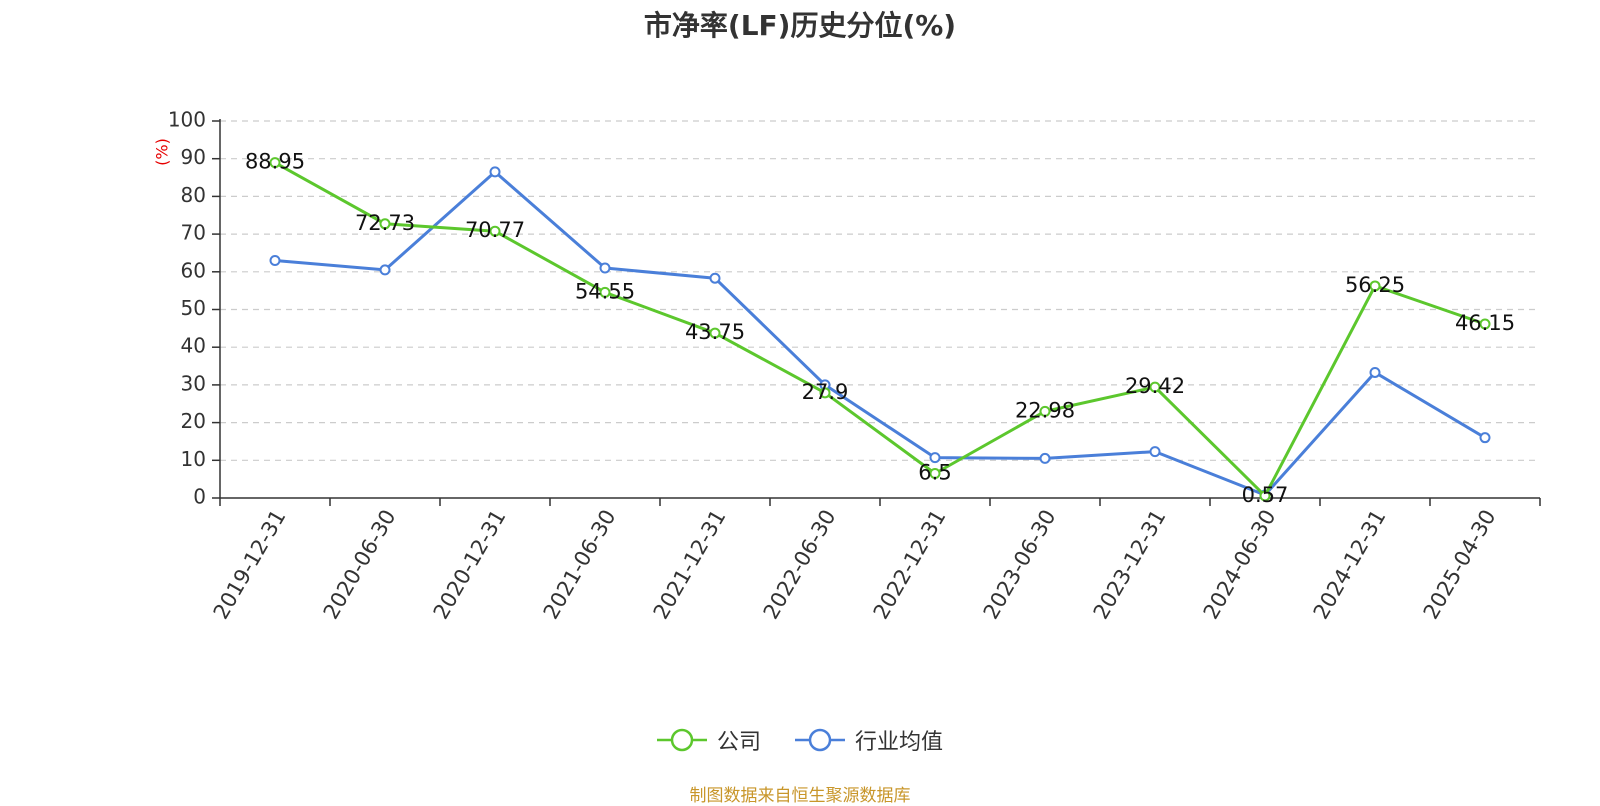  Describe the element at coordinates (360, 565) in the screenshot. I see `x-tick-label: 2020-06-30` at that location.